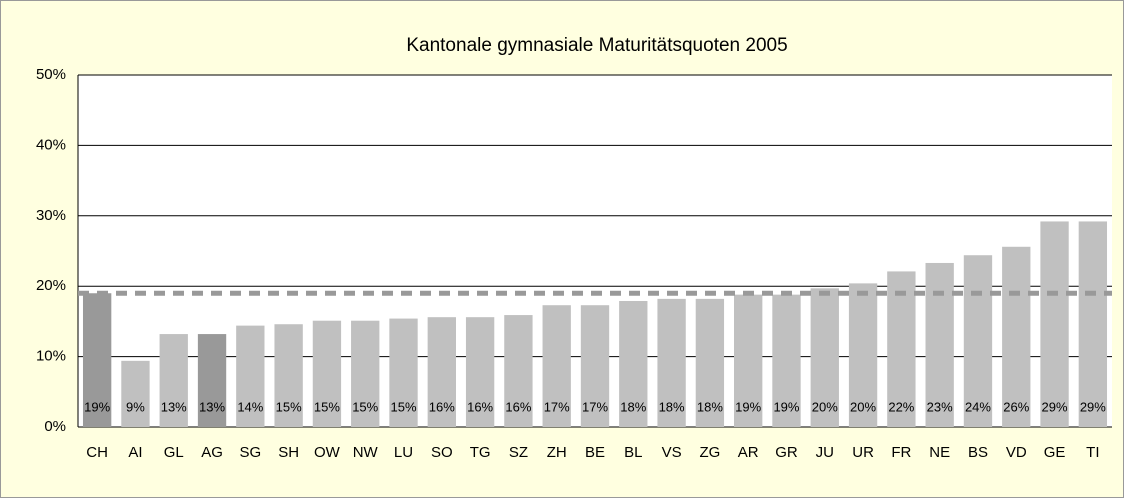  Describe the element at coordinates (863, 452) in the screenshot. I see `x-tick-label: UR` at that location.